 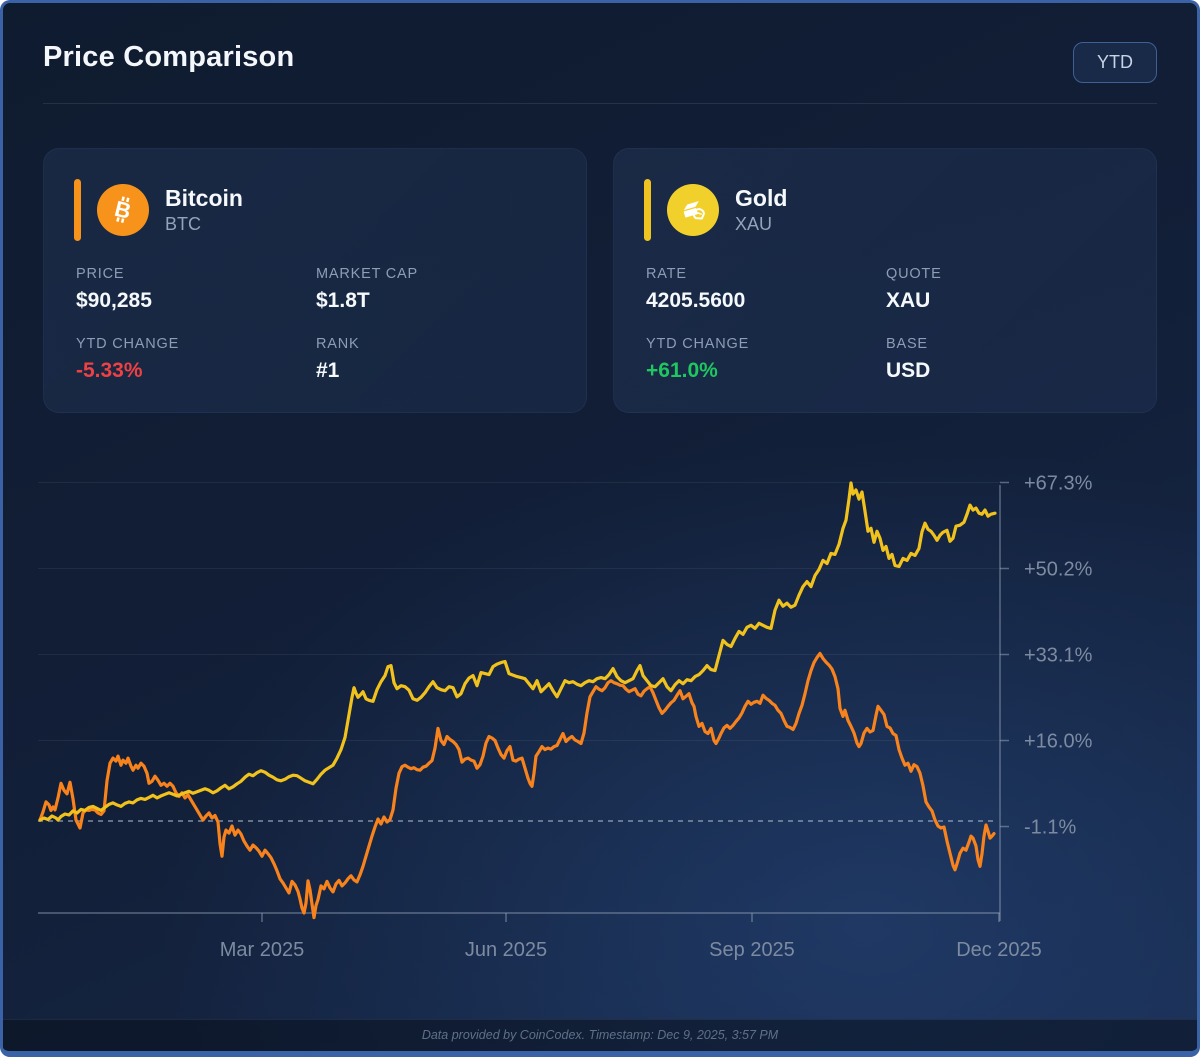 I want to click on bitcoin-marketcap-value: $1.8T, so click(x=343, y=300).